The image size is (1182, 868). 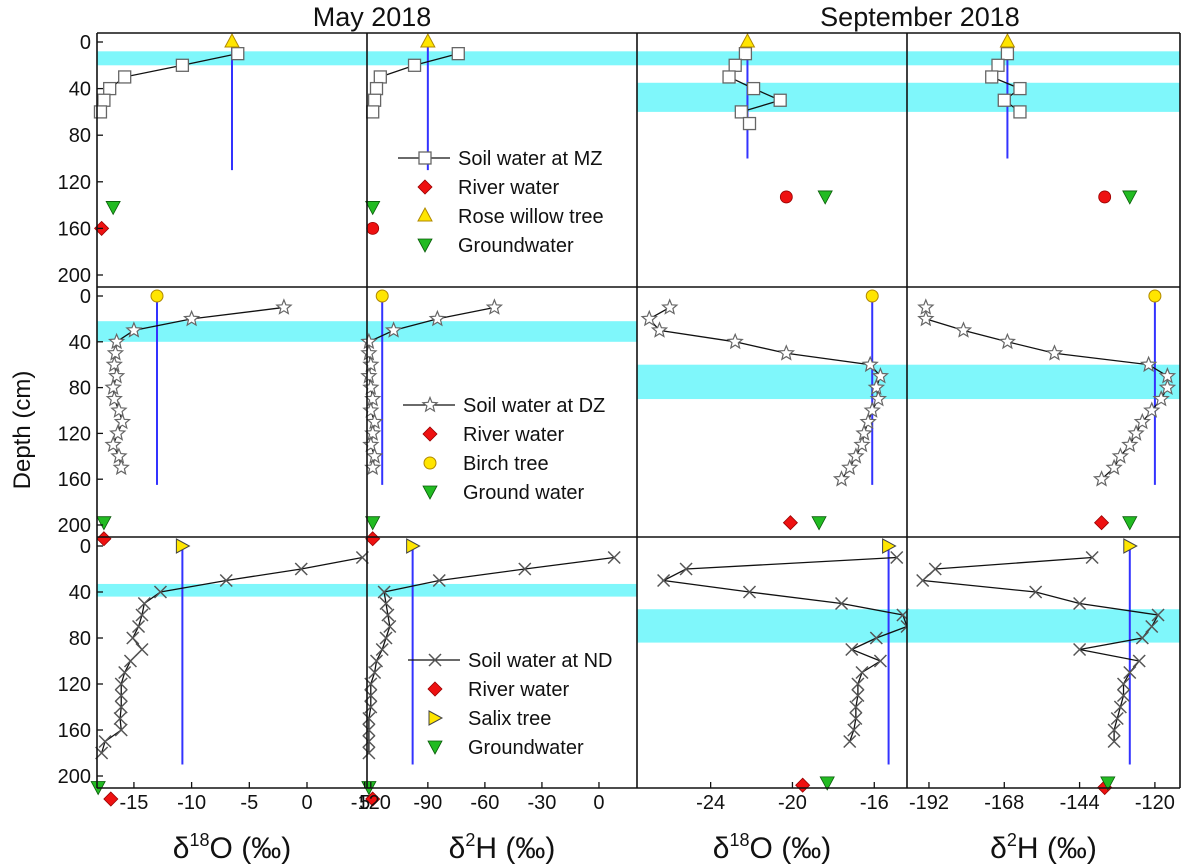 I want to click on legend-circle-marker, so click(x=430, y=463).